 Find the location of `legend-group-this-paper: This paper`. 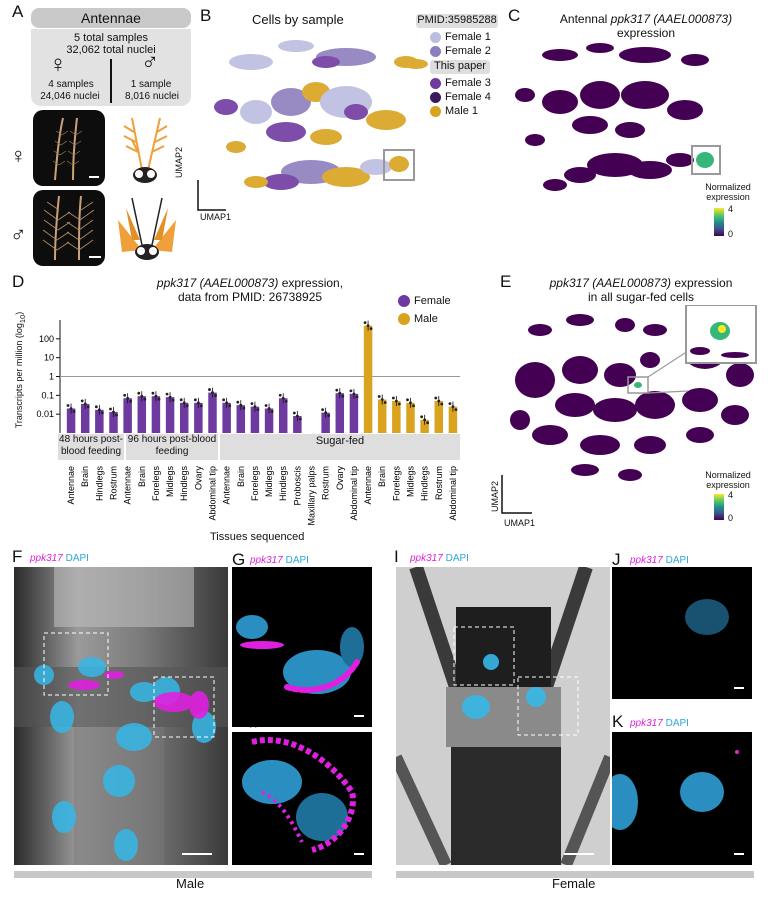

legend-group-this-paper: This paper is located at coordinates (460, 67).